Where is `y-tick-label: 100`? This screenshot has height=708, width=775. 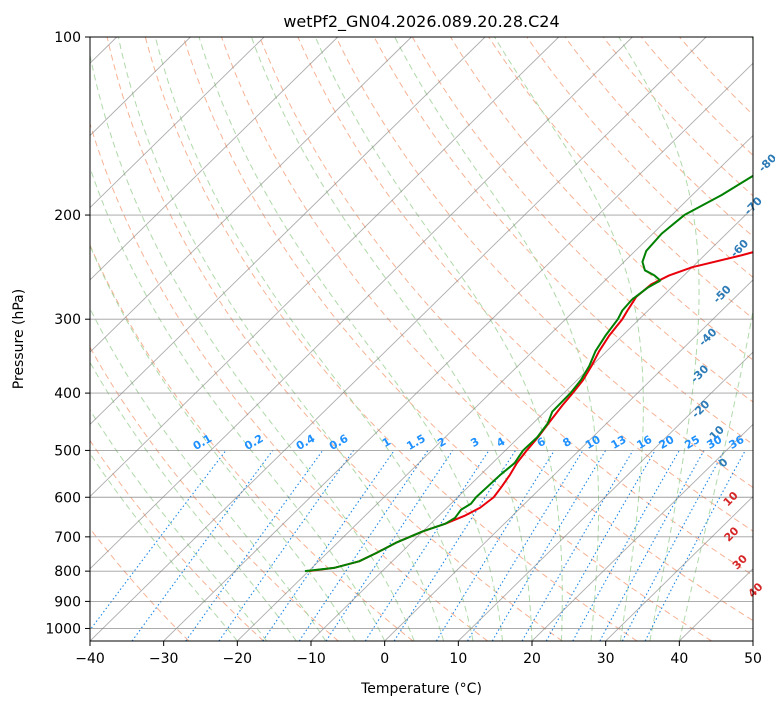 y-tick-label: 100 is located at coordinates (67, 38).